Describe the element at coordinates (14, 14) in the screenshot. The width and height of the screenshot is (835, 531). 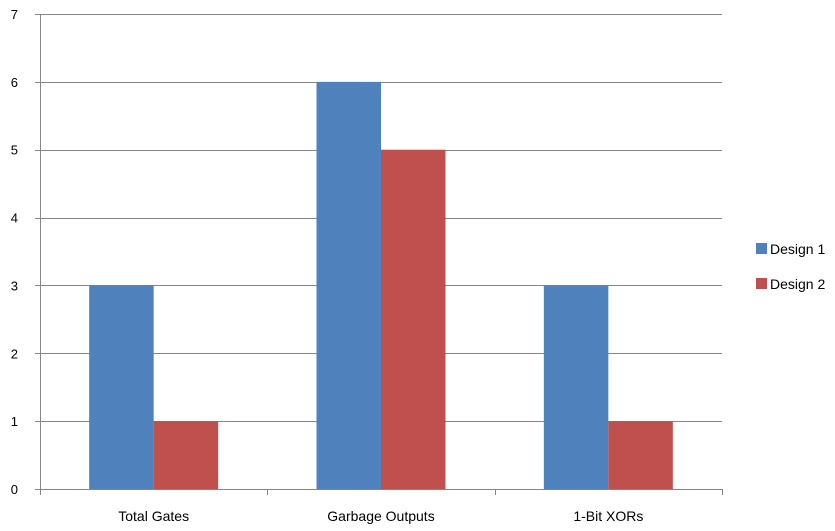
I see `y-tick-label: 7` at that location.